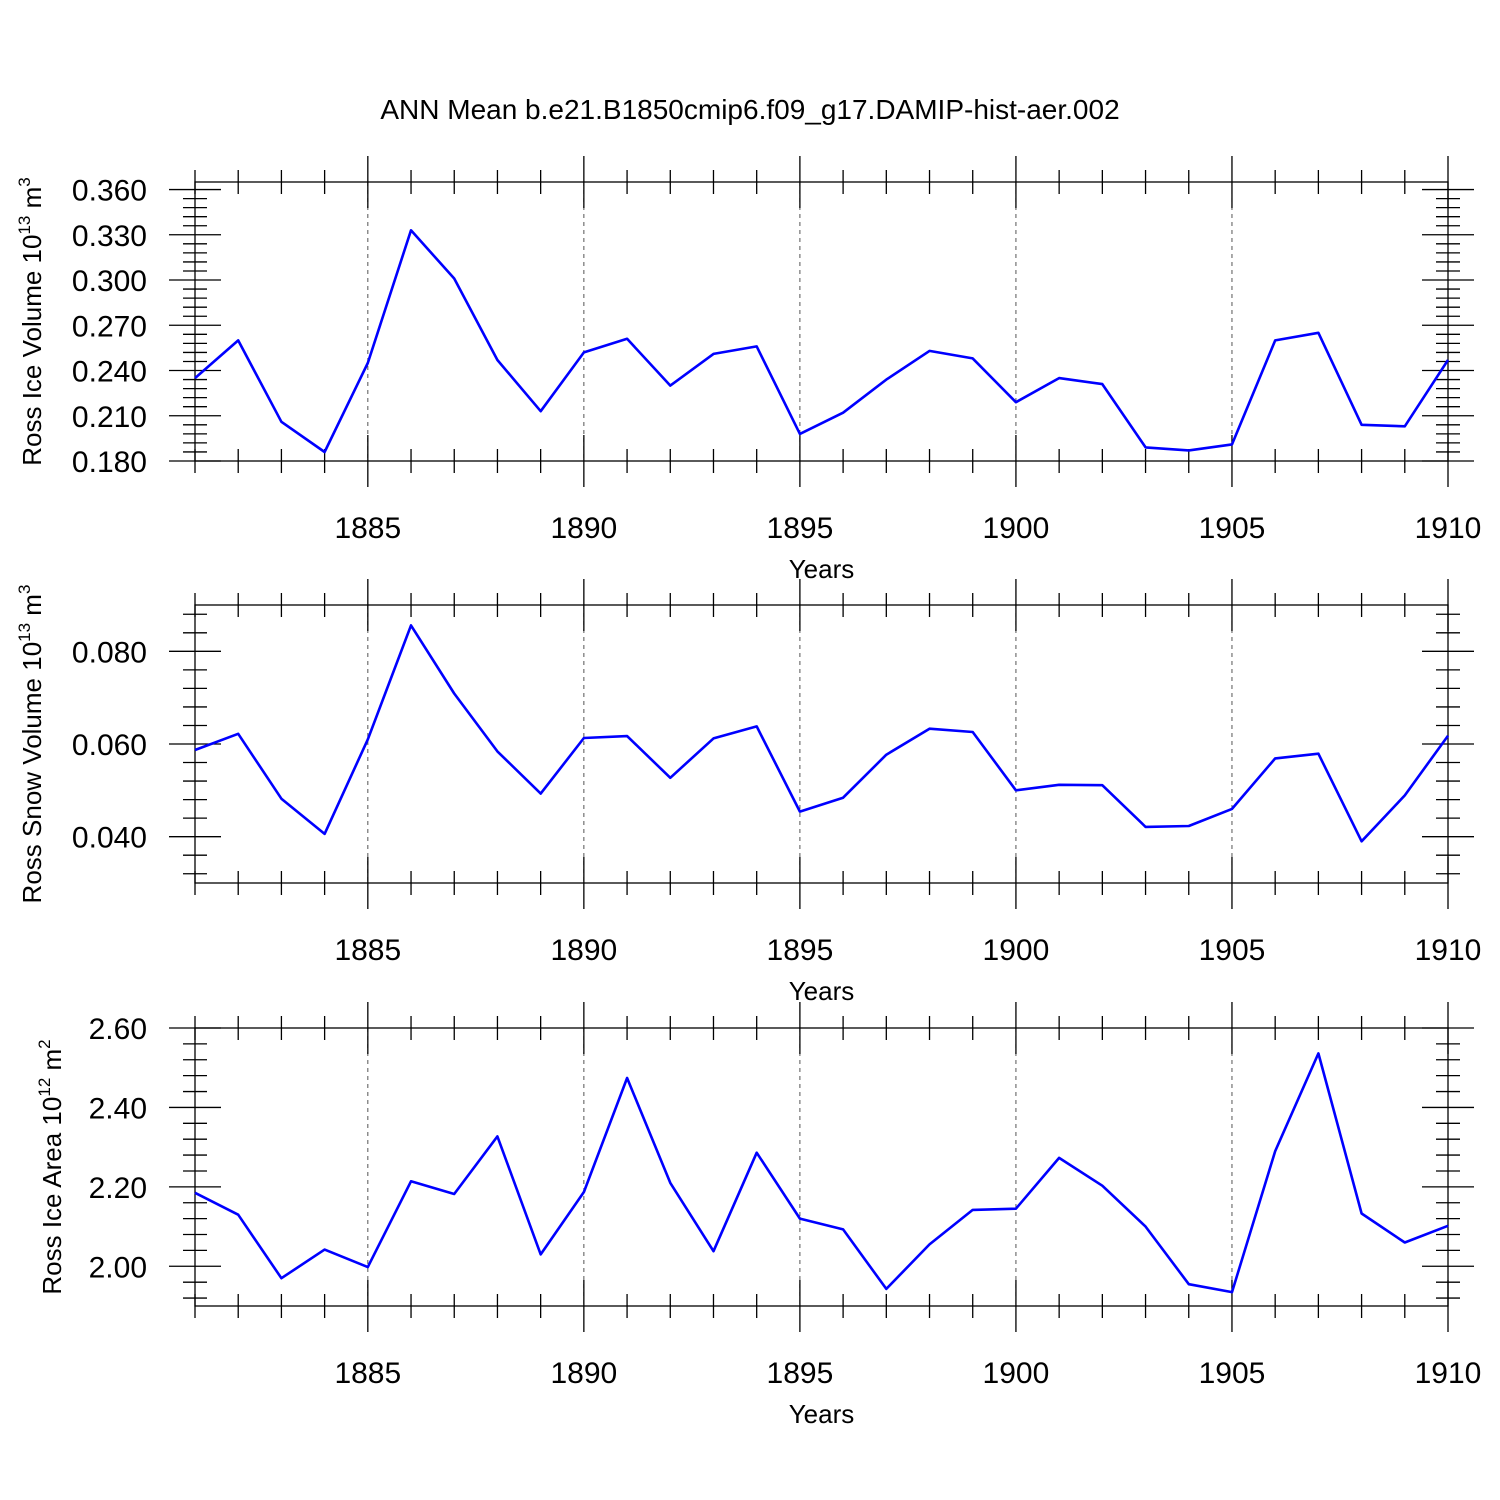 The width and height of the screenshot is (1500, 1500). I want to click on y-tick-label: 0.330, so click(109, 236).